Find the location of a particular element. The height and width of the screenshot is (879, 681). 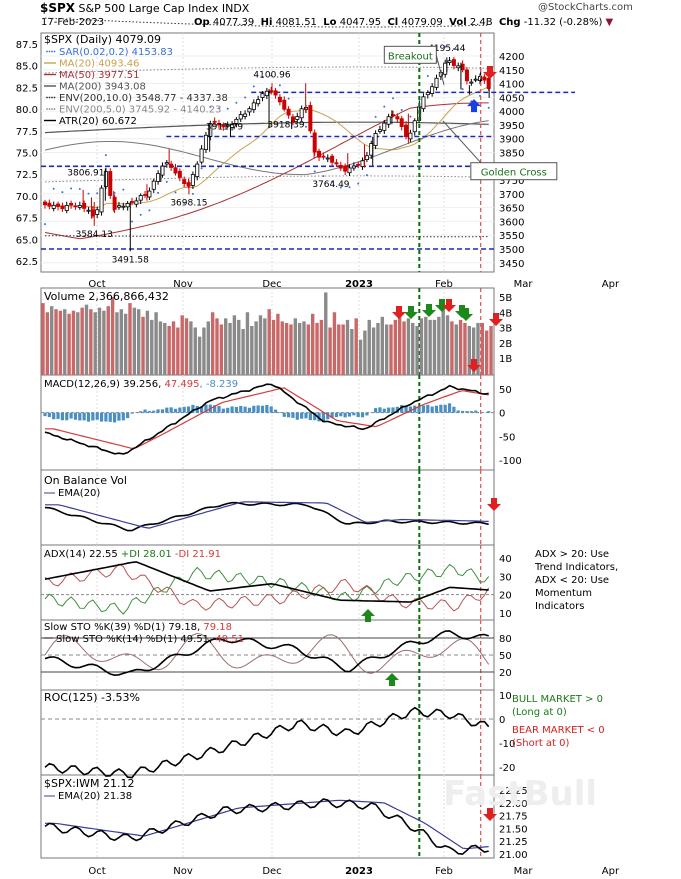

adx-note-line: Indicators is located at coordinates (559, 606).